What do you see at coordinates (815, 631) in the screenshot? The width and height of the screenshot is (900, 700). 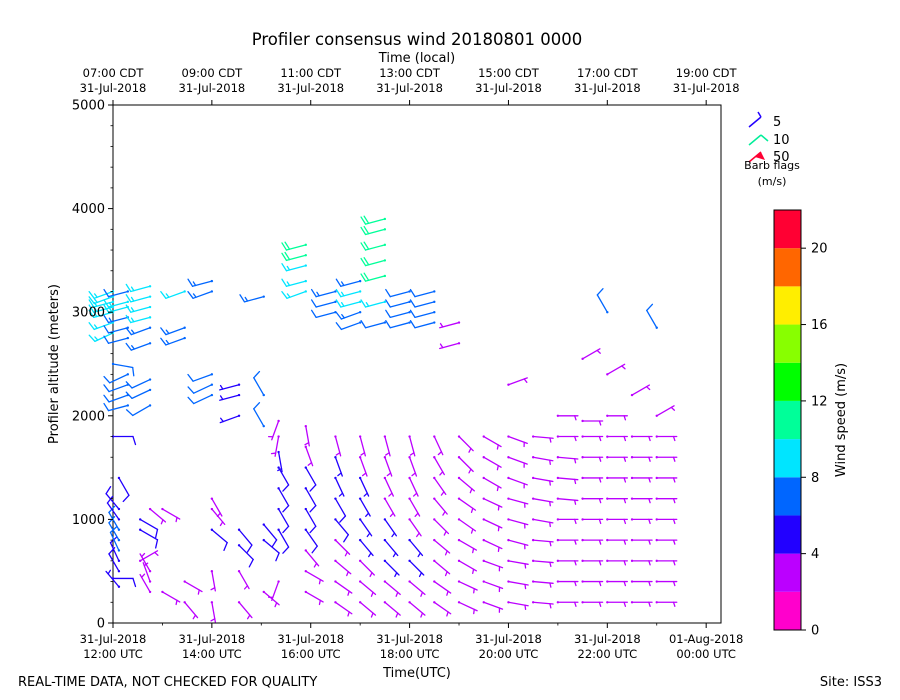 I see `colorbar-tick-label: 0` at bounding box center [815, 631].